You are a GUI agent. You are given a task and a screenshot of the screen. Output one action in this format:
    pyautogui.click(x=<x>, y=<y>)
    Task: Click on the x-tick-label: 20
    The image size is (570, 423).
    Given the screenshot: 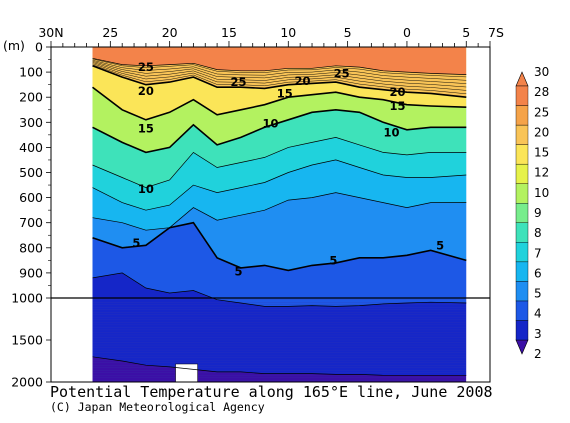 What is the action you would take?
    pyautogui.click(x=170, y=32)
    